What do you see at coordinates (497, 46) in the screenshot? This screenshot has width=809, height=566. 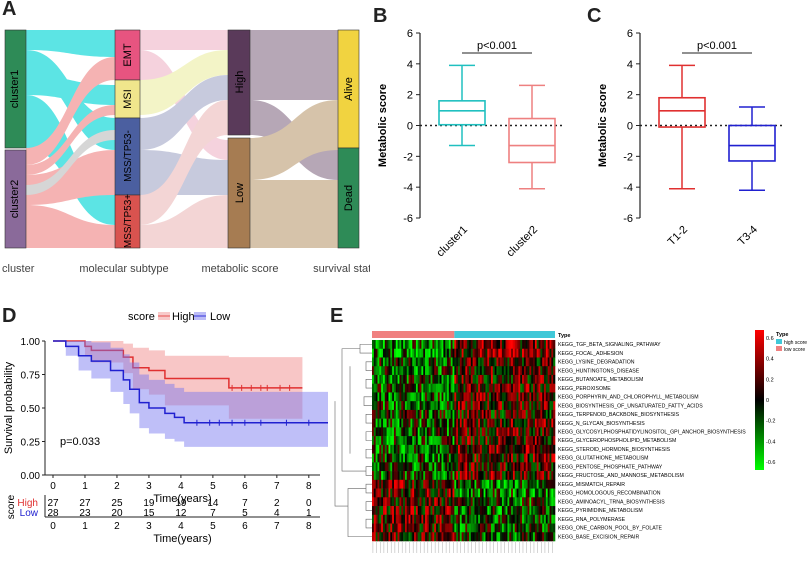 I see `pvalue-text: p<0.001` at bounding box center [497, 46].